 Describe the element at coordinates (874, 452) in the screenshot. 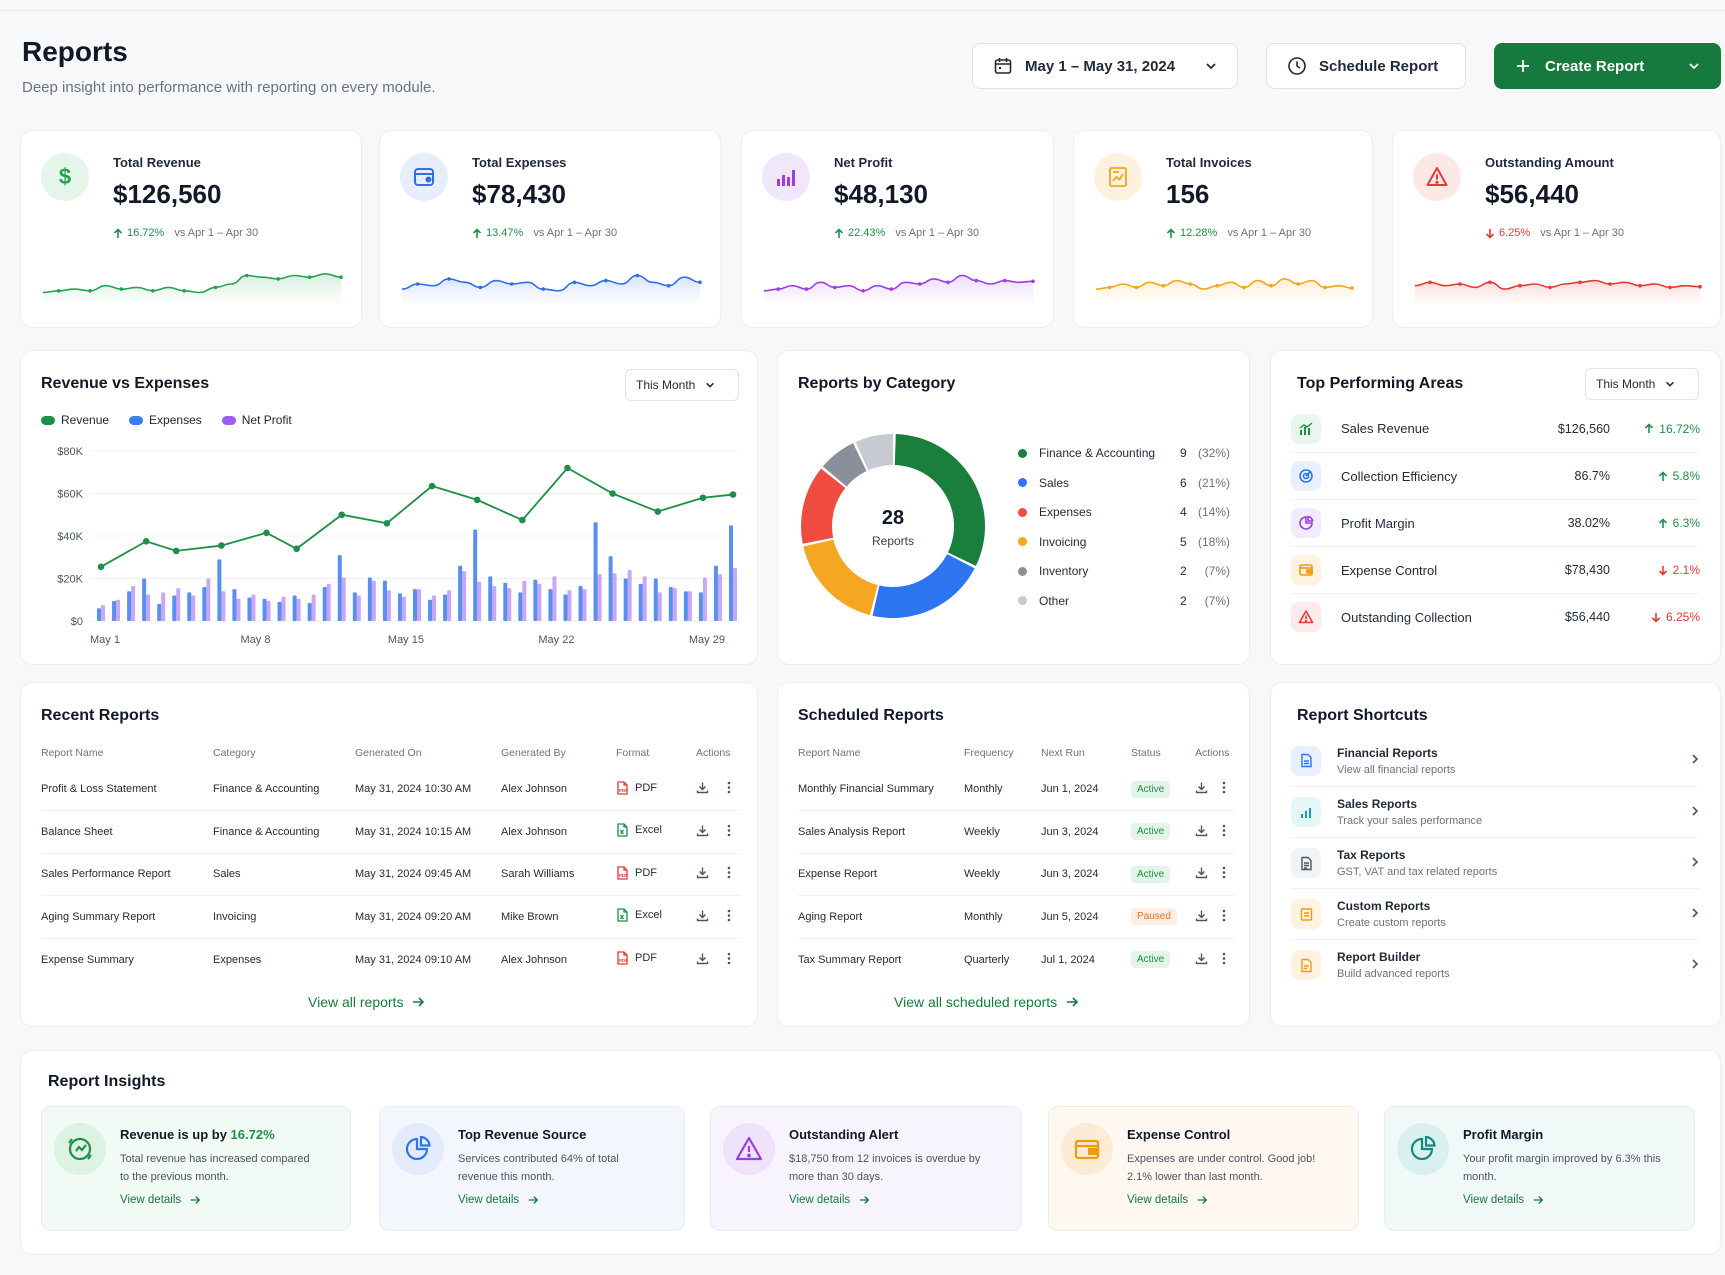

I see `donut-slice-other` at that location.